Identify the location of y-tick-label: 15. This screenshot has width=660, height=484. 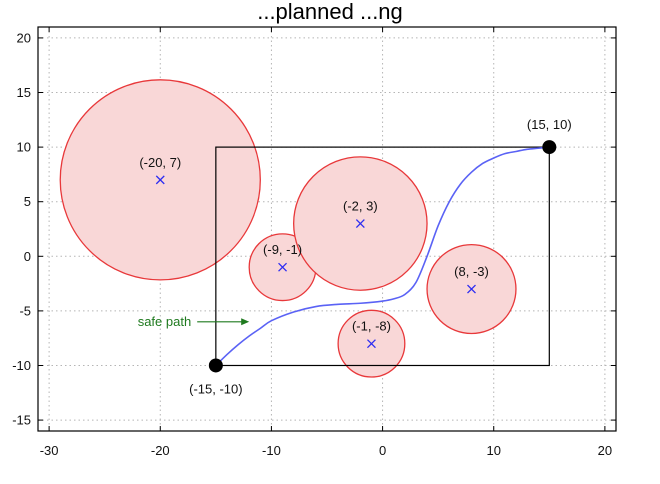
(24, 92).